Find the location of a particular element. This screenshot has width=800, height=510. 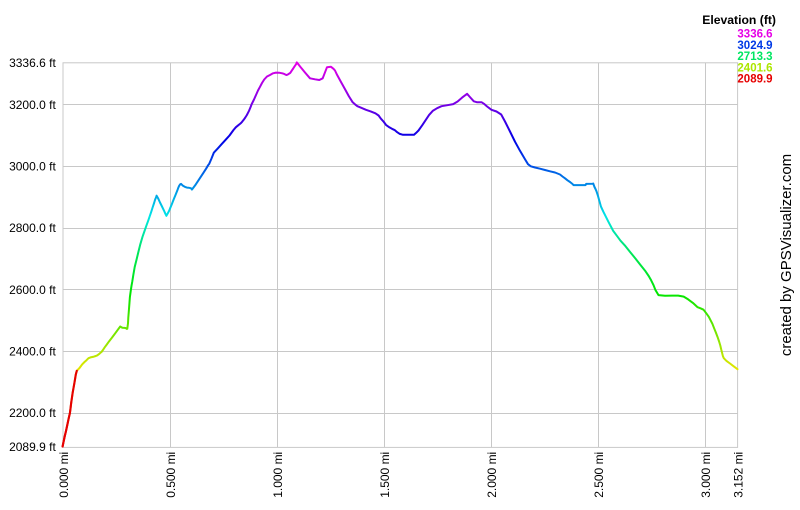

svg-text: 3.152 mi is located at coordinates (739, 475).